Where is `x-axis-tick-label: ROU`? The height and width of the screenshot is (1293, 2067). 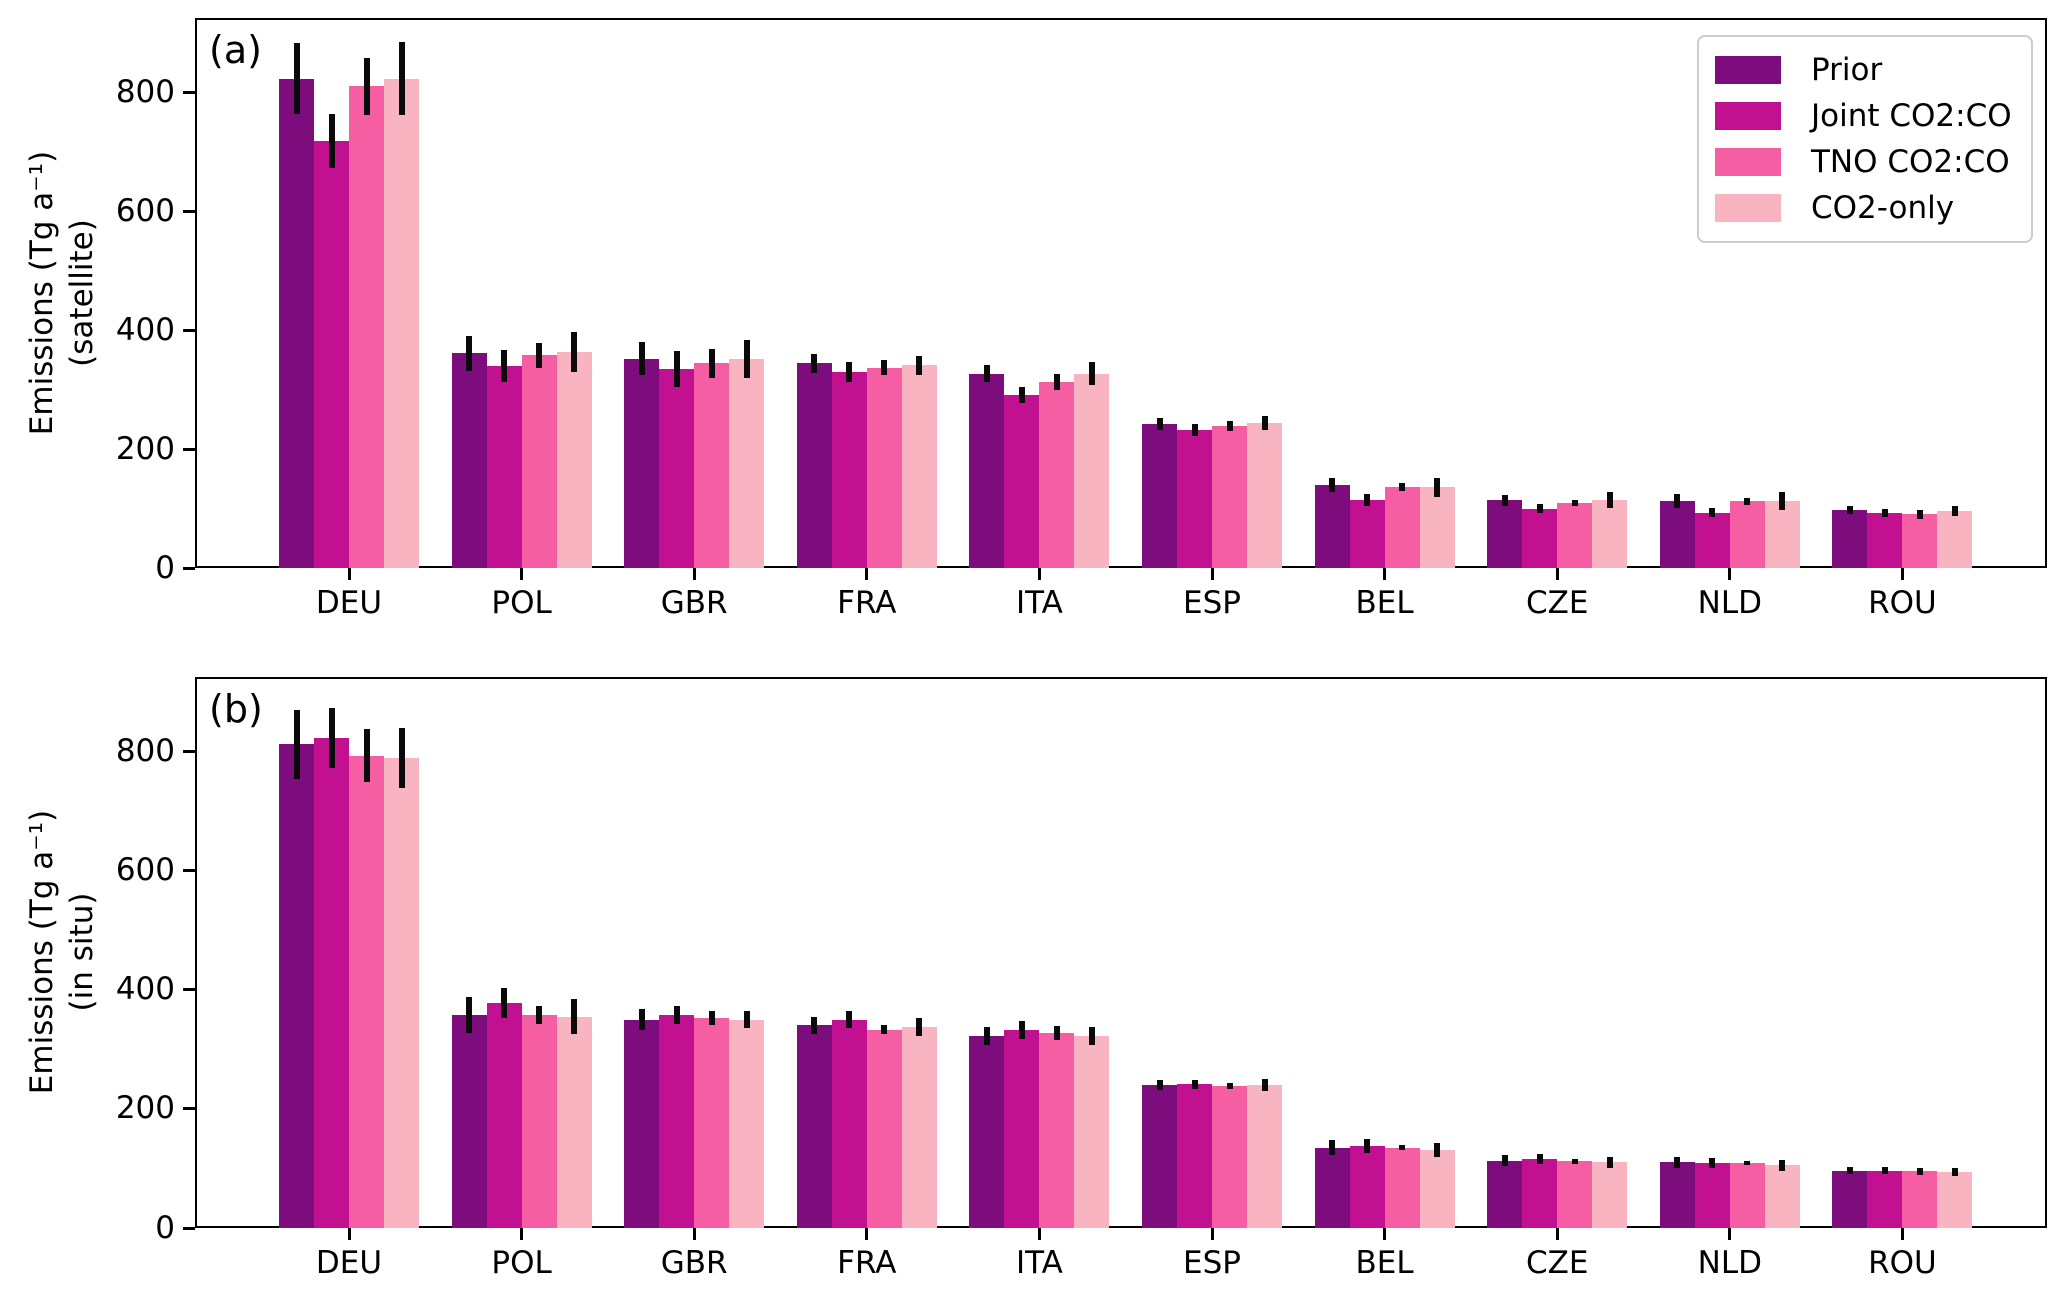
x-axis-tick-label: ROU is located at coordinates (1902, 1263).